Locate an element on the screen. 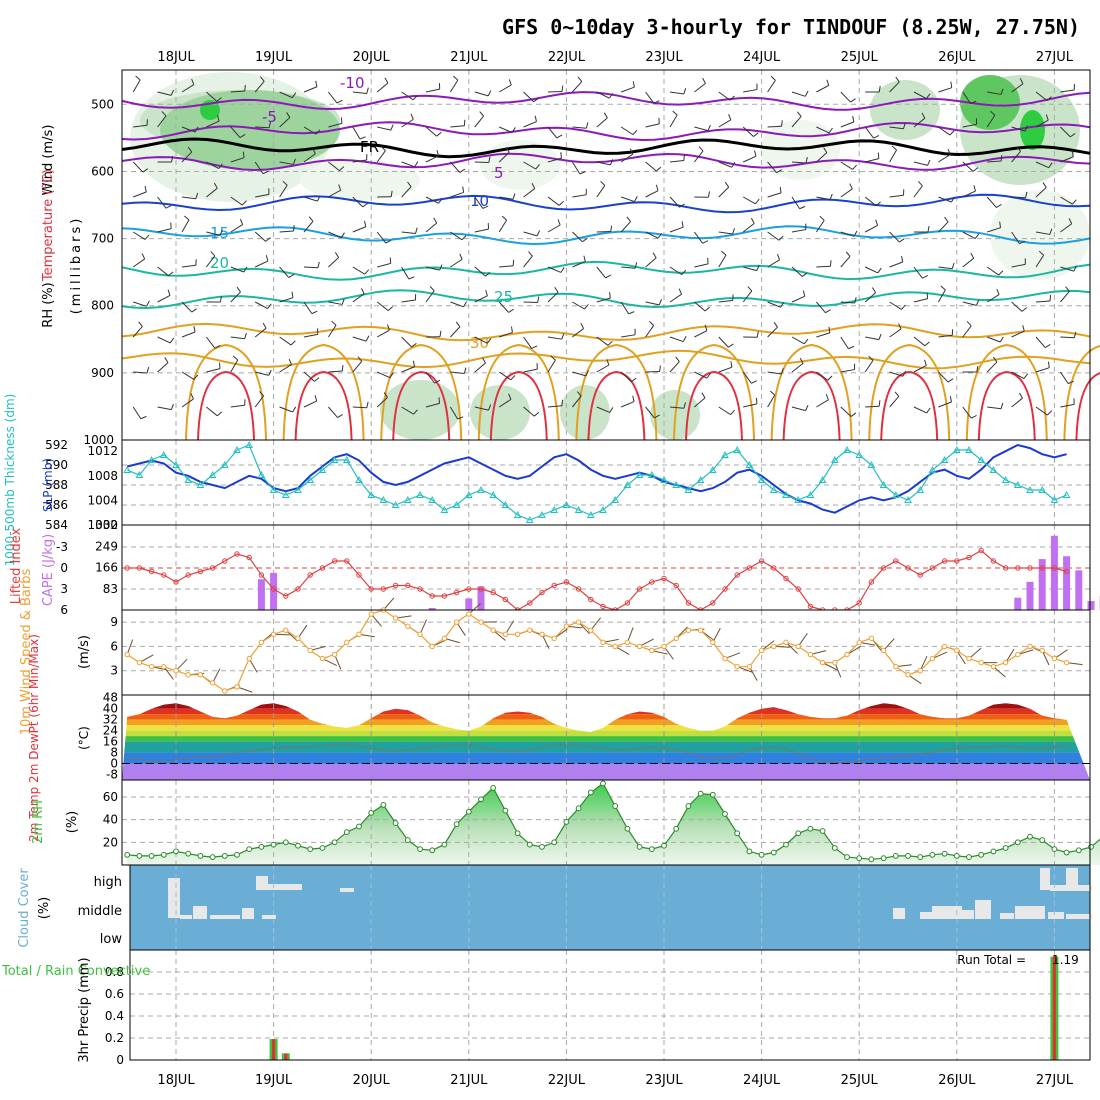  isotherm-label: 10 is located at coordinates (479, 201).